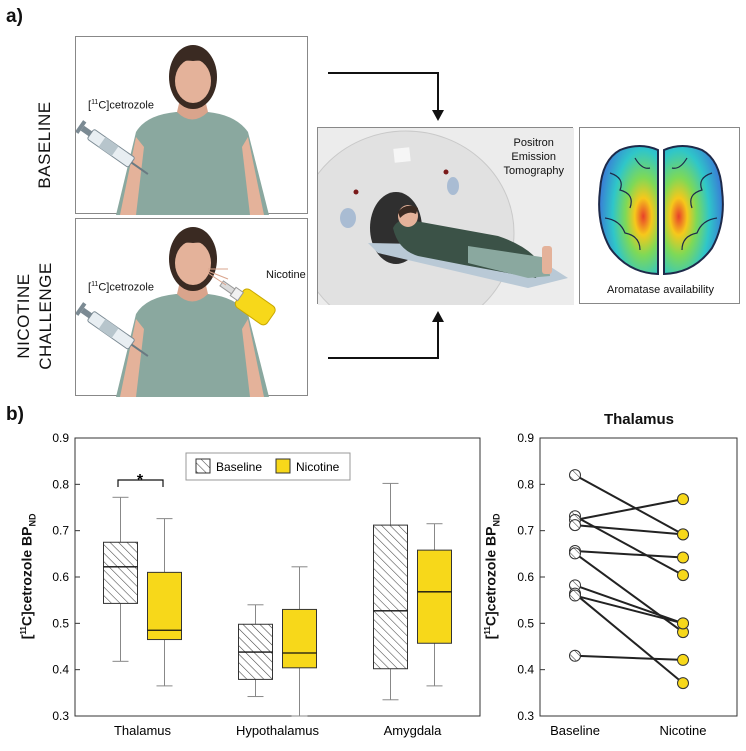  I want to click on brain-map-illustration: Aromatase availability, so click(659, 215).